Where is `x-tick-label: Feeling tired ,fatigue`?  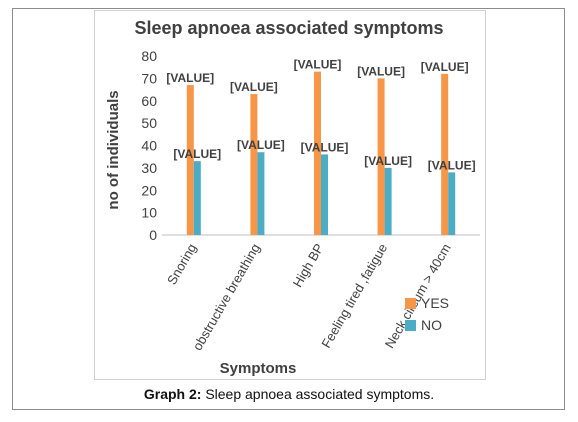
x-tick-label: Feeling tired ,fatigue is located at coordinates (354, 296).